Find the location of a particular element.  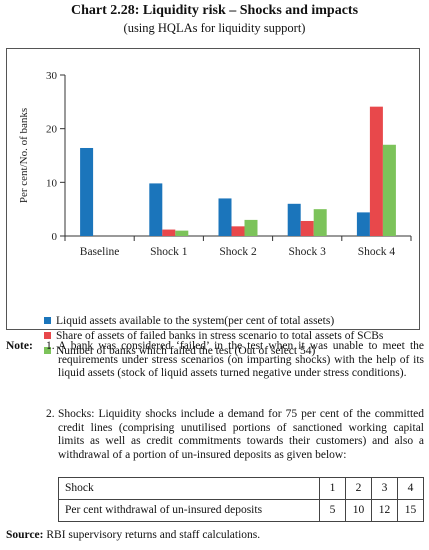

note-number: 2. is located at coordinates (50, 414).